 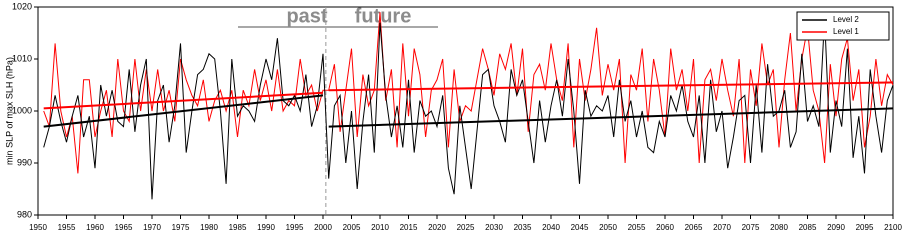 I want to click on x-tick-label: 1965, so click(x=124, y=227).